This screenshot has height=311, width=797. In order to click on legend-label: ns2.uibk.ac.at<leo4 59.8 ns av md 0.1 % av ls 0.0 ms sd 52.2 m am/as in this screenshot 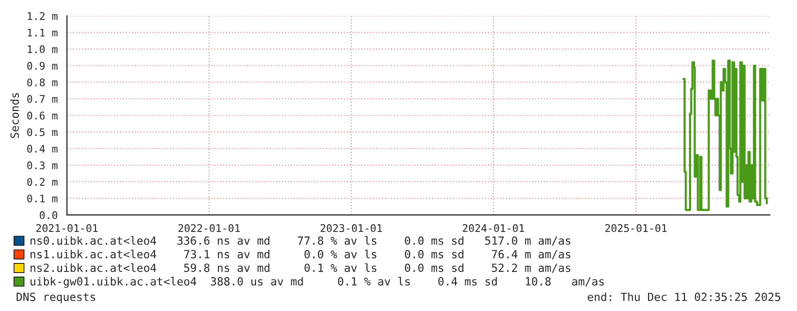, I will do `click(300, 268)`.